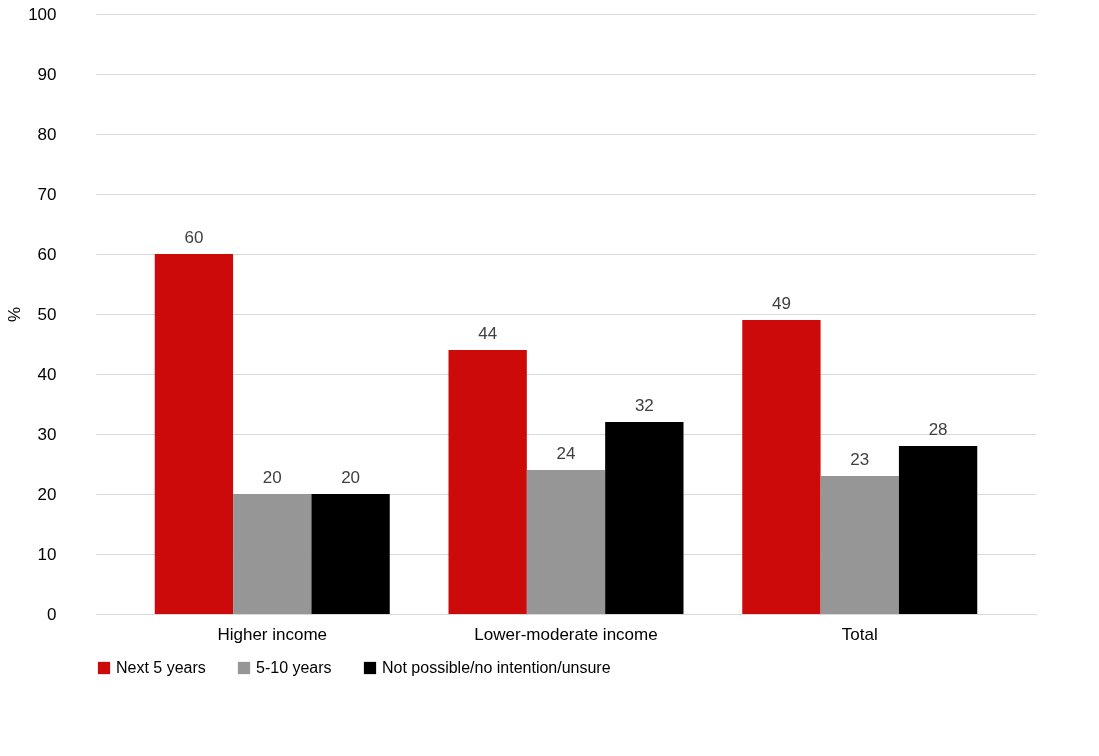 Image resolution: width=1099 pixels, height=756 pixels. I want to click on y-tick-label: 70, so click(47, 194).